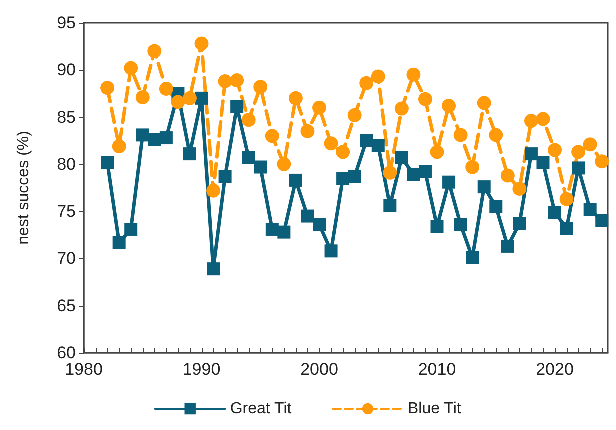 The width and height of the screenshot is (616, 430). I want to click on y-tick-label: 90, so click(66, 70).